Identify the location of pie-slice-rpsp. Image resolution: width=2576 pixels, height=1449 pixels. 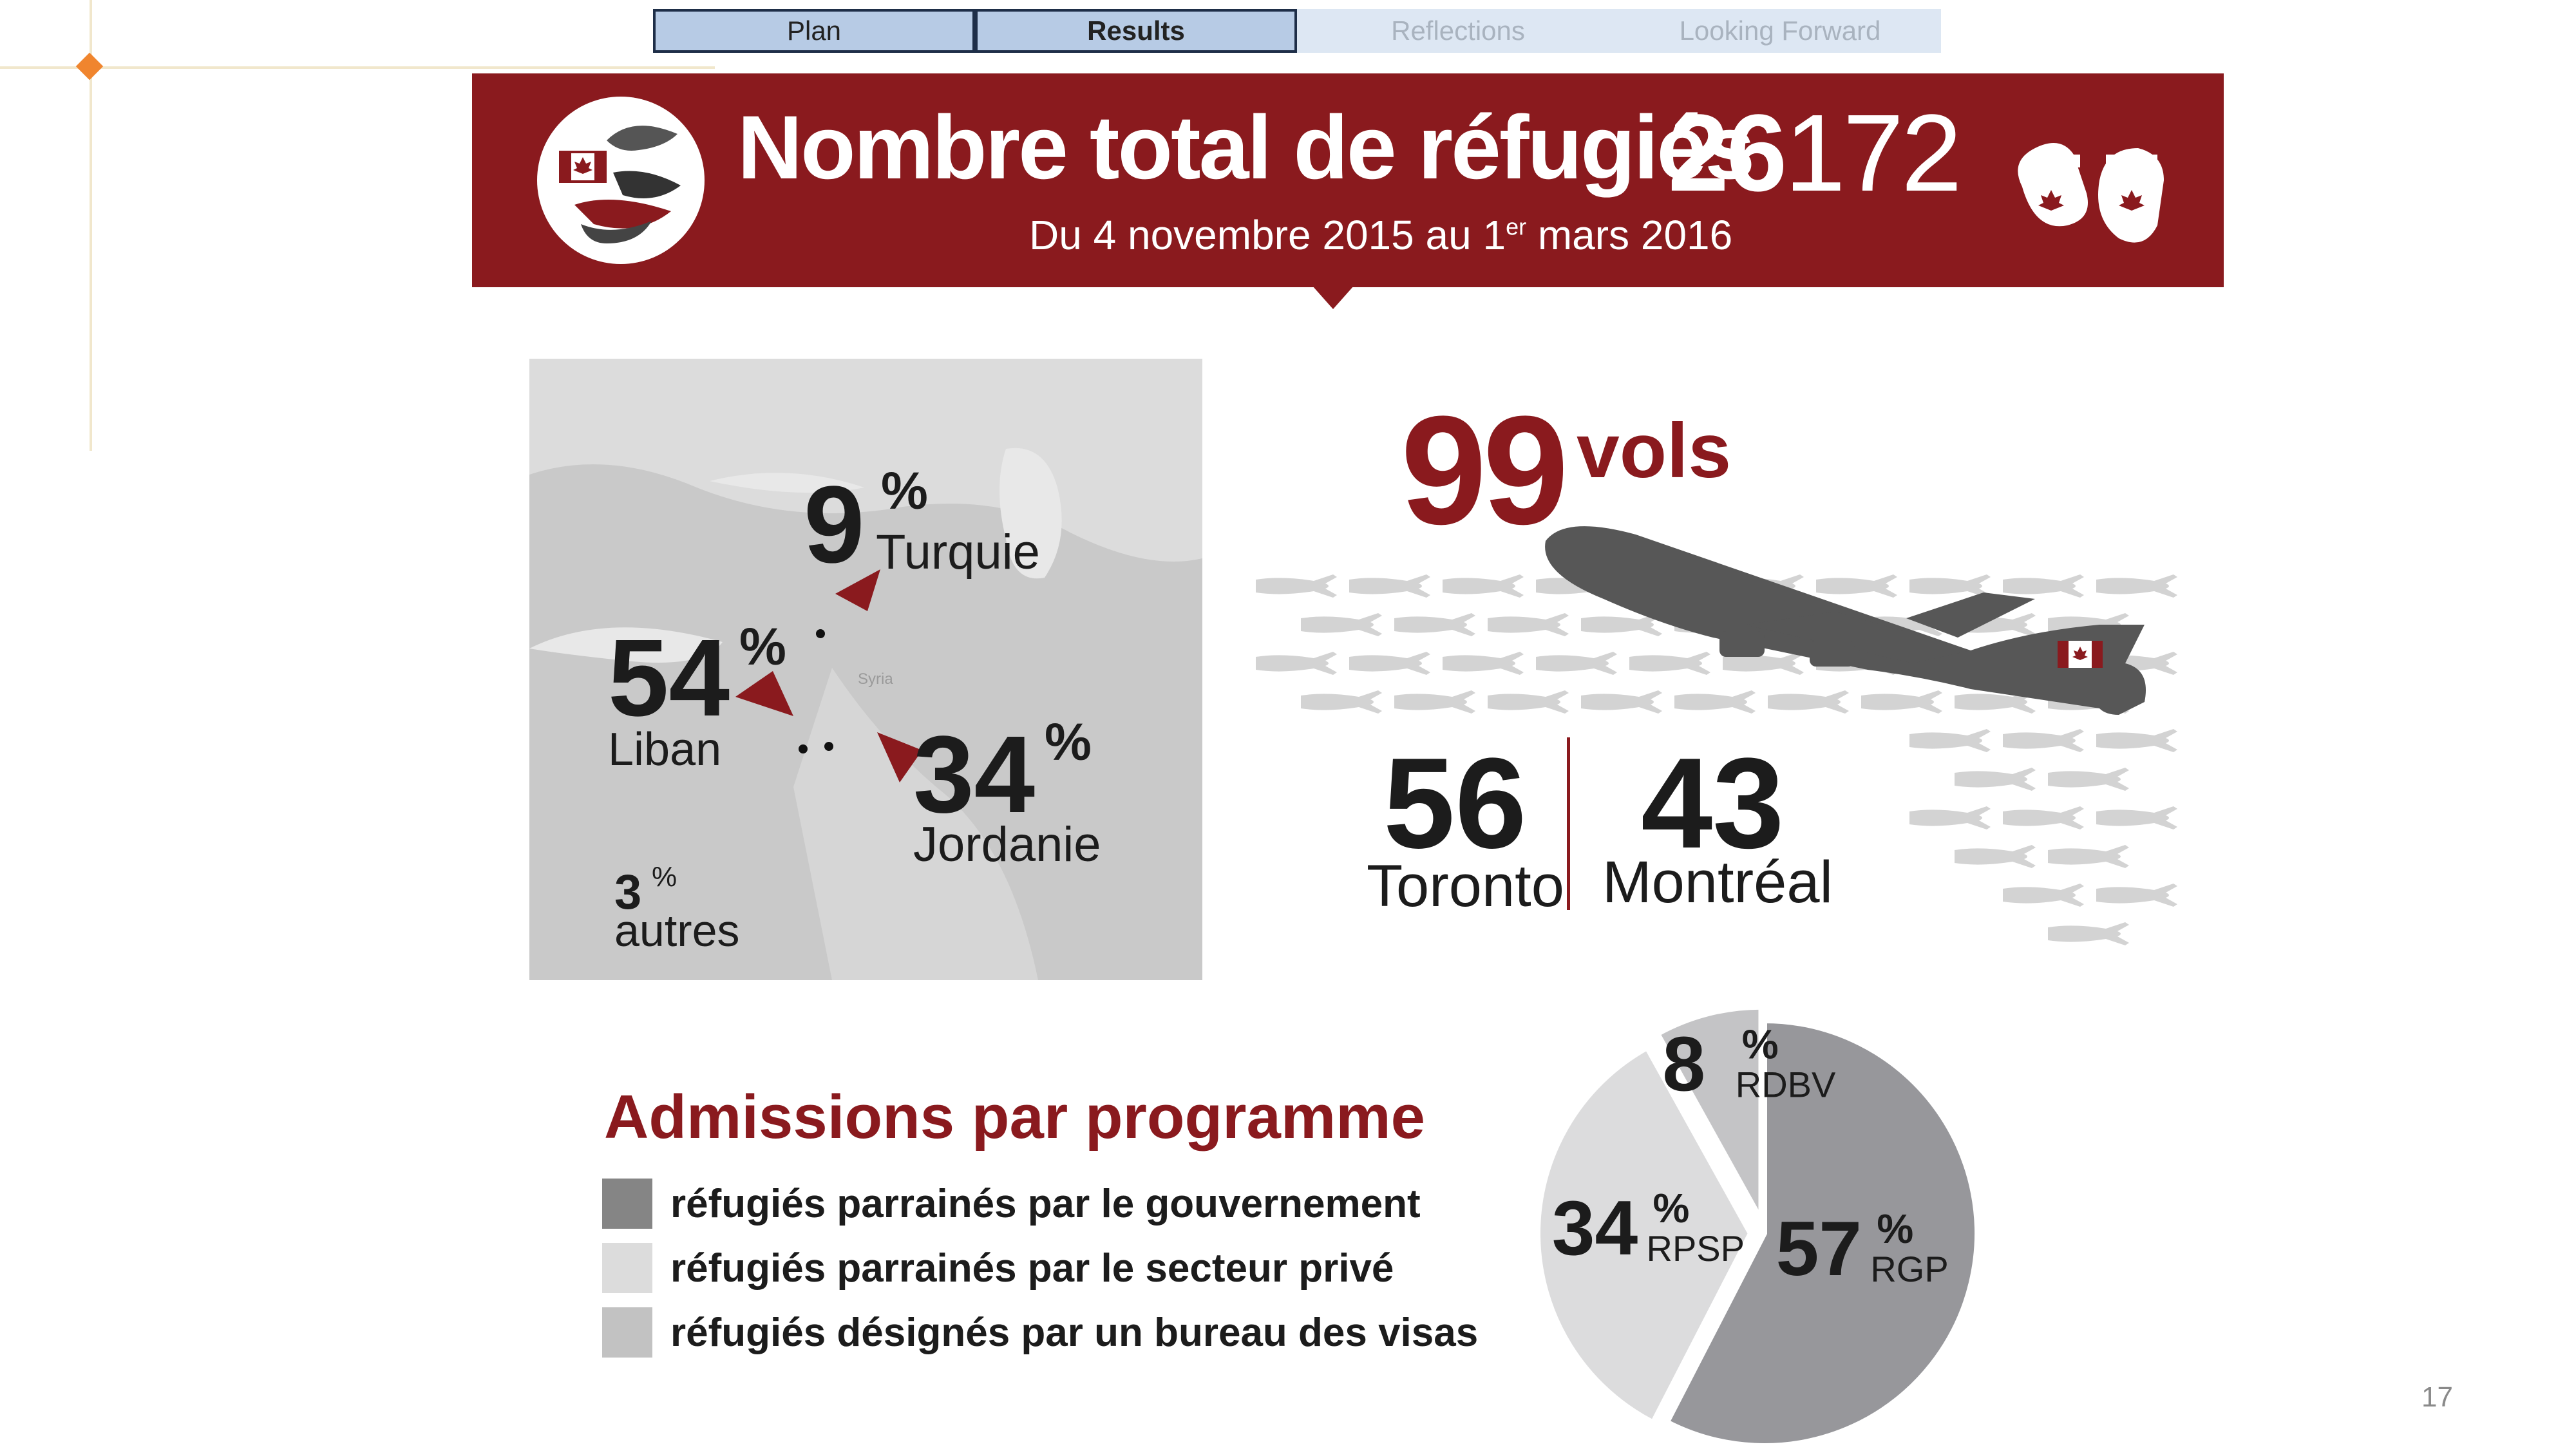
(1644, 1235).